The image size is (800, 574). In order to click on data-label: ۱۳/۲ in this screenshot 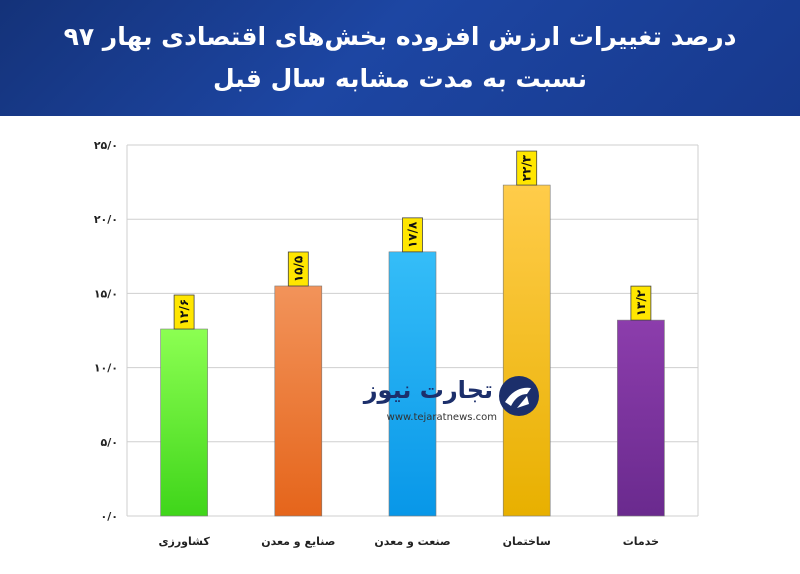, I will do `click(641, 302)`.